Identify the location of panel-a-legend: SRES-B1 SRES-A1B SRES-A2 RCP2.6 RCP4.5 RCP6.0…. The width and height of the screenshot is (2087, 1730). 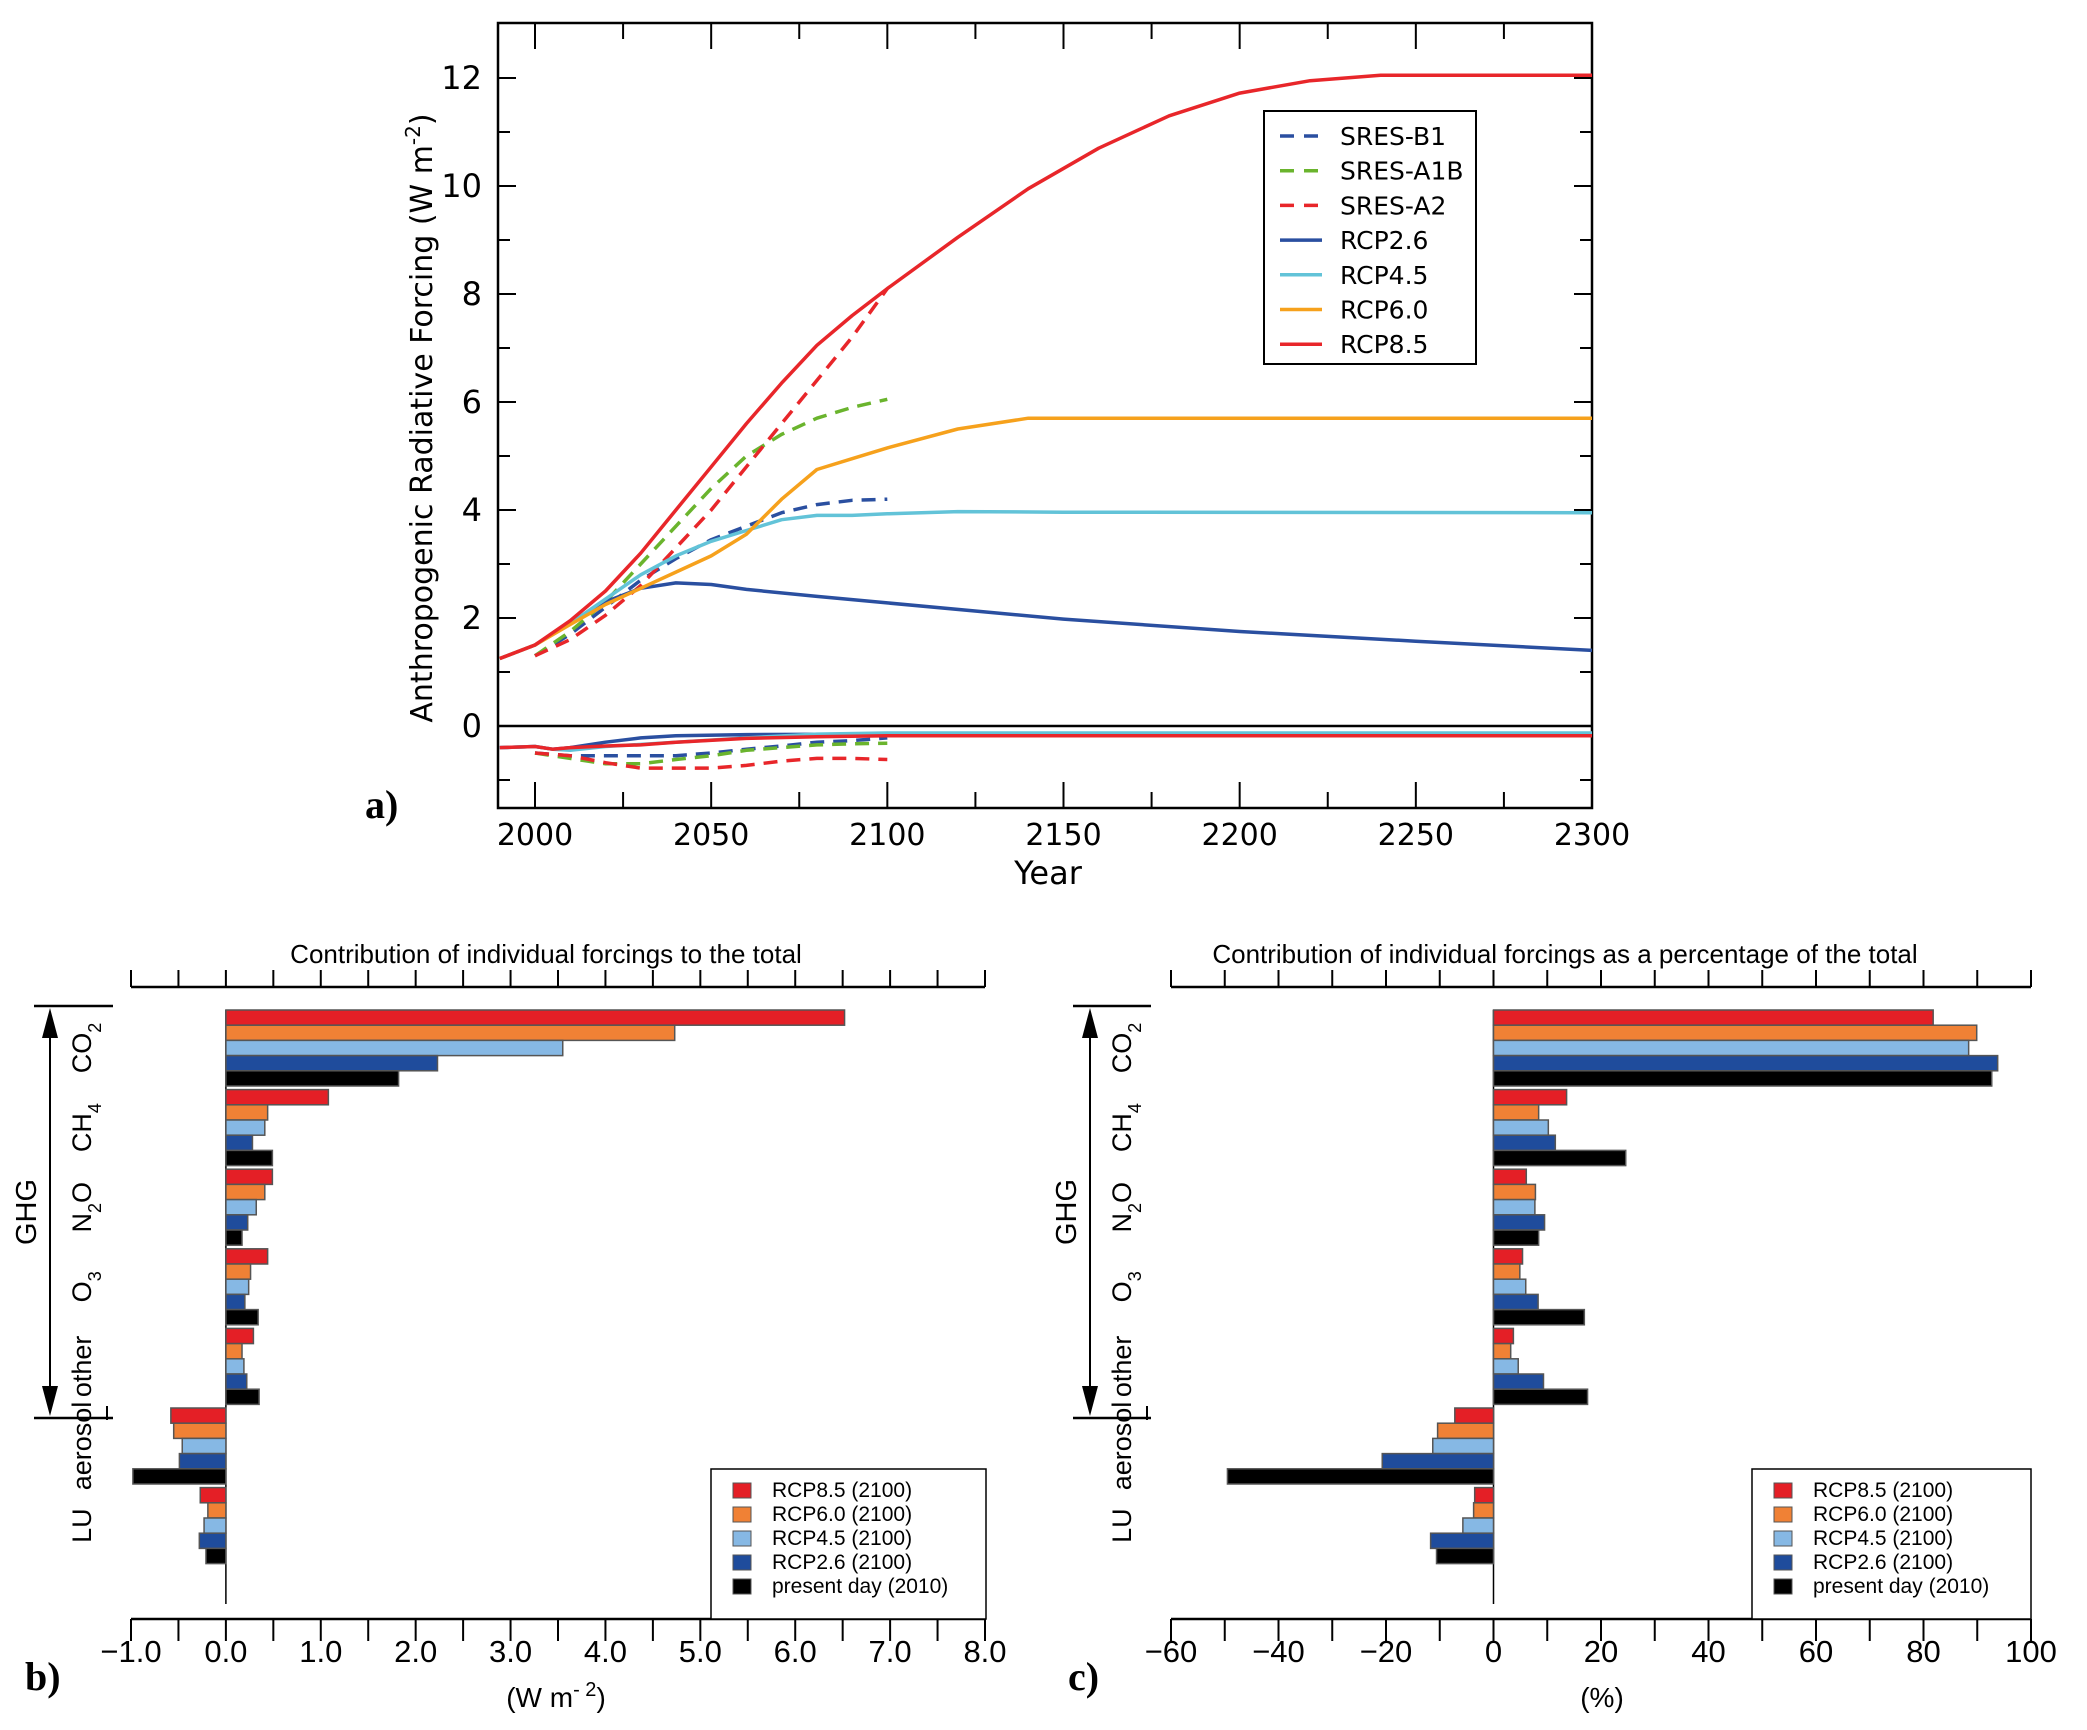
(1370, 237).